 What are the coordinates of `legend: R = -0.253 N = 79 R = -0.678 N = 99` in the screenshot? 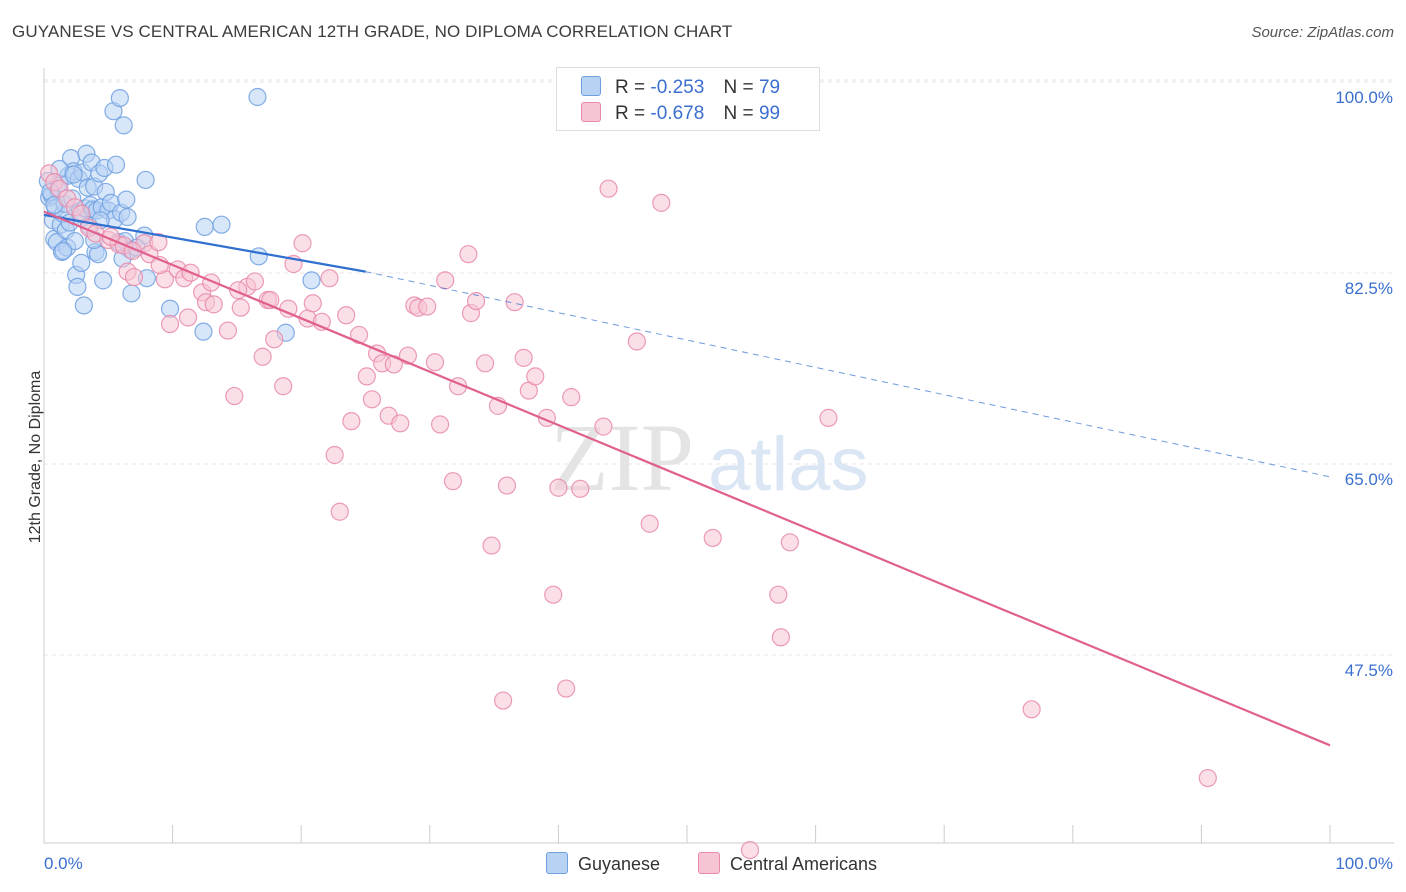 It's located at (688, 99).